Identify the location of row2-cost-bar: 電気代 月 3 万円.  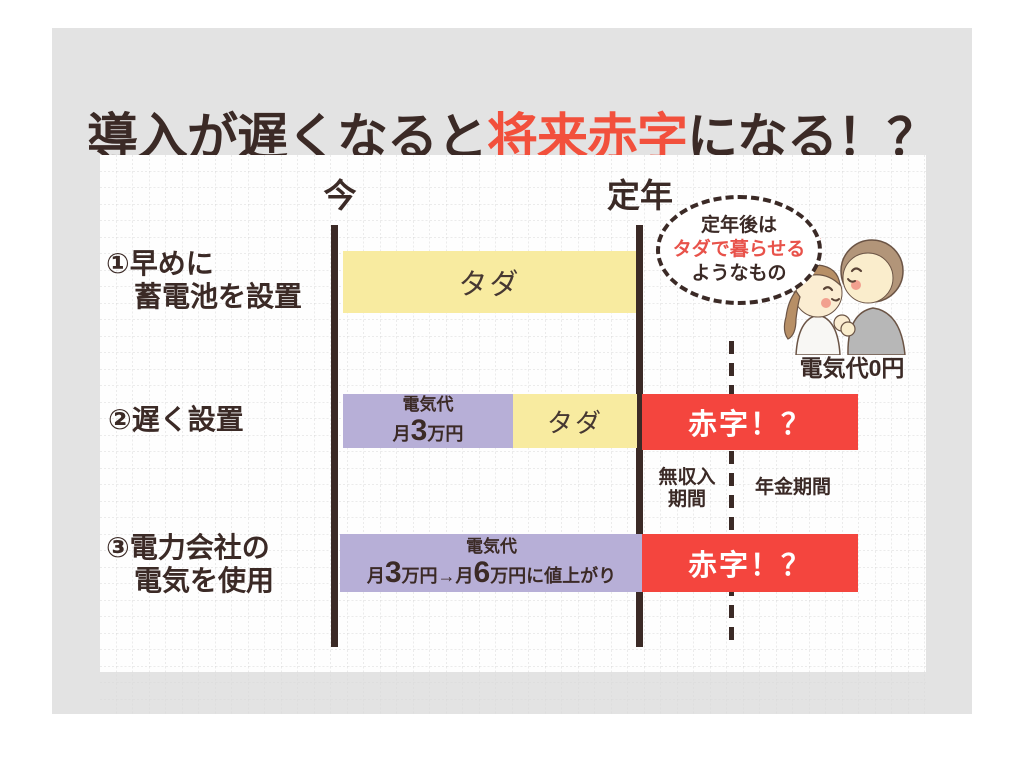
(428, 421).